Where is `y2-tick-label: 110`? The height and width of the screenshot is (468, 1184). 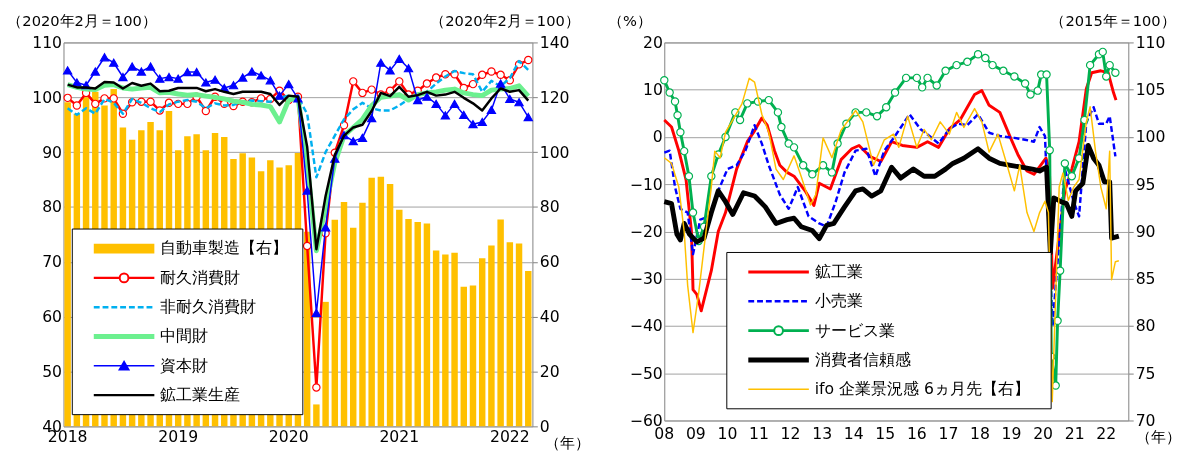
y2-tick-label: 110 is located at coordinates (1150, 42).